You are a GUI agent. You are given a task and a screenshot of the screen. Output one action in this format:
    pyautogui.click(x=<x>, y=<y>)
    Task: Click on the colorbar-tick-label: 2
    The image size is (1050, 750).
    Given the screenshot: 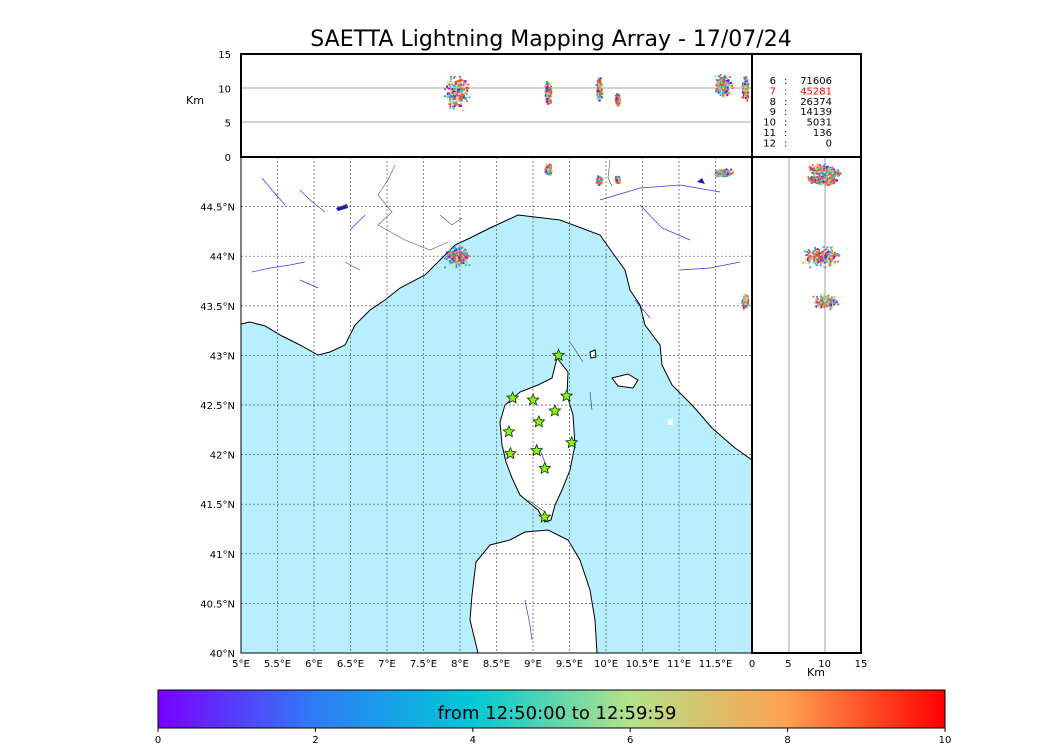 What is the action you would take?
    pyautogui.click(x=315, y=740)
    